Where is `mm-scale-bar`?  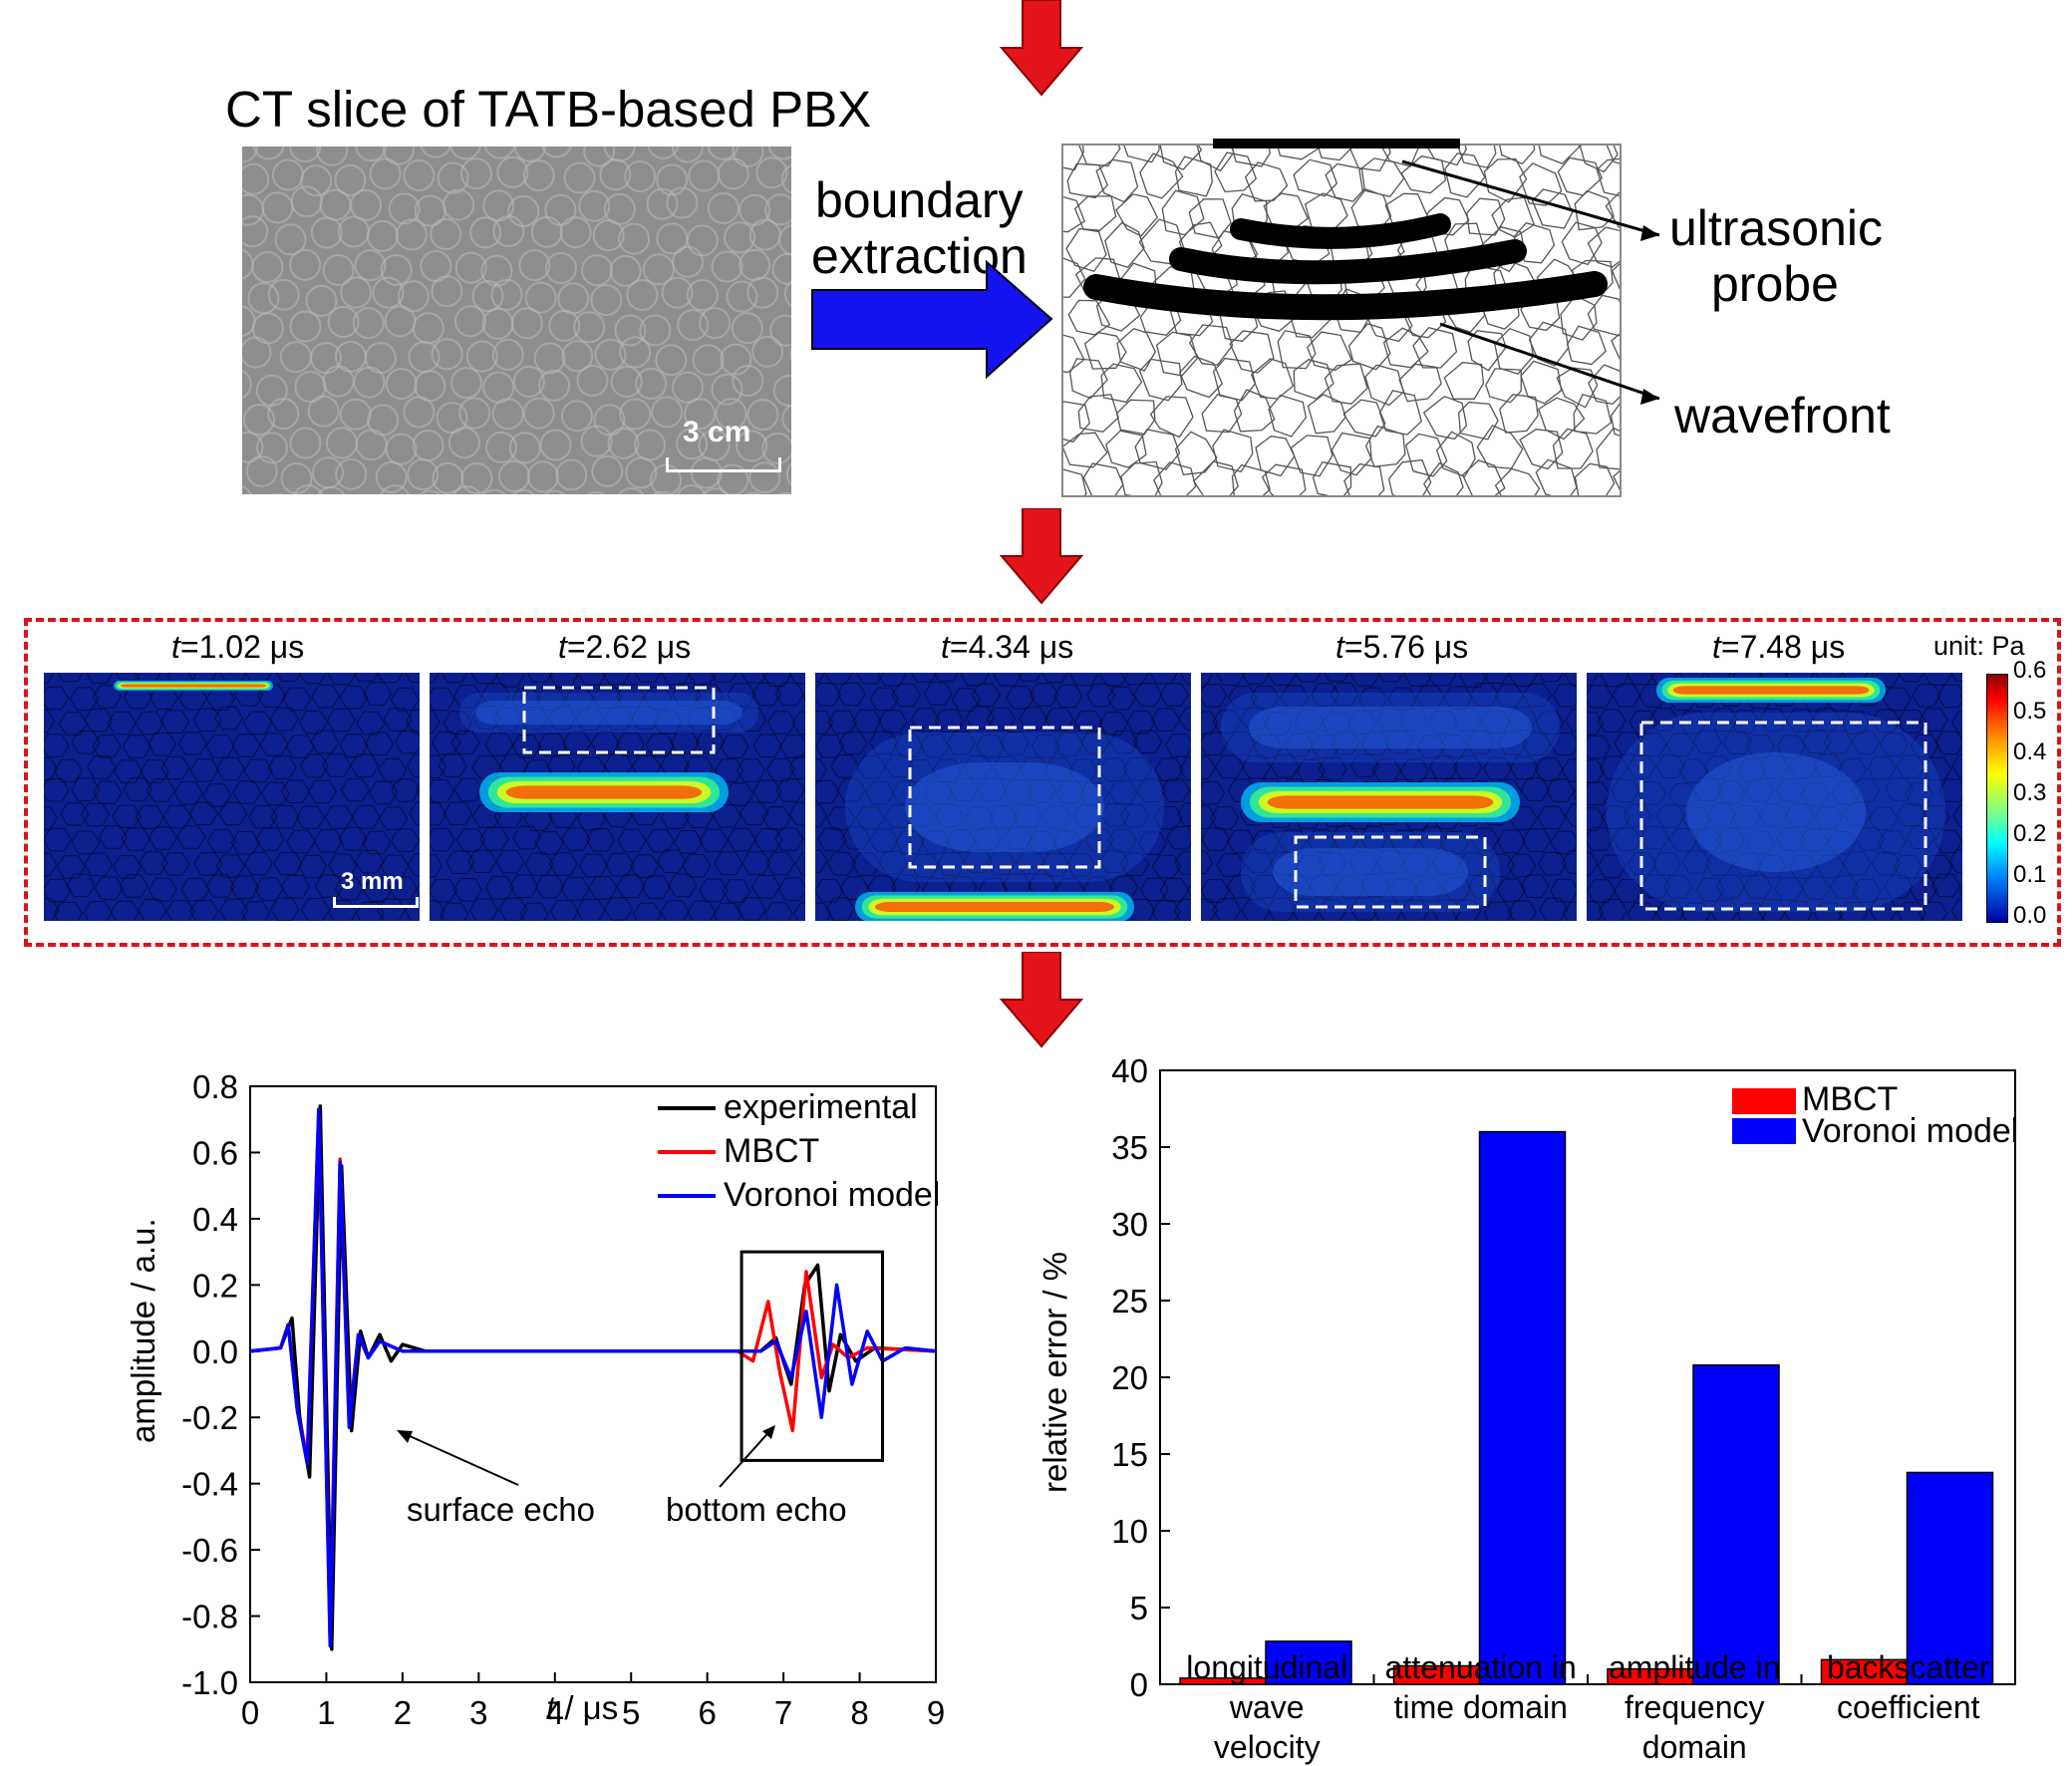 mm-scale-bar is located at coordinates (376, 902).